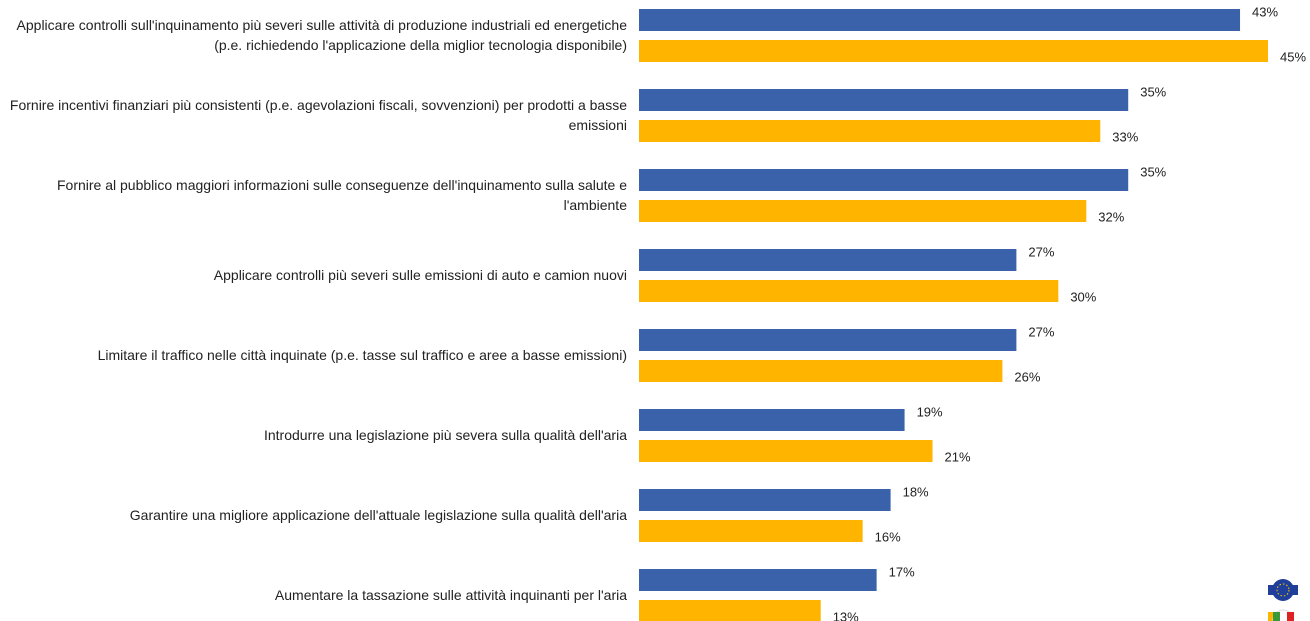  Describe the element at coordinates (1111, 216) in the screenshot. I see `value-label: 32%` at that location.